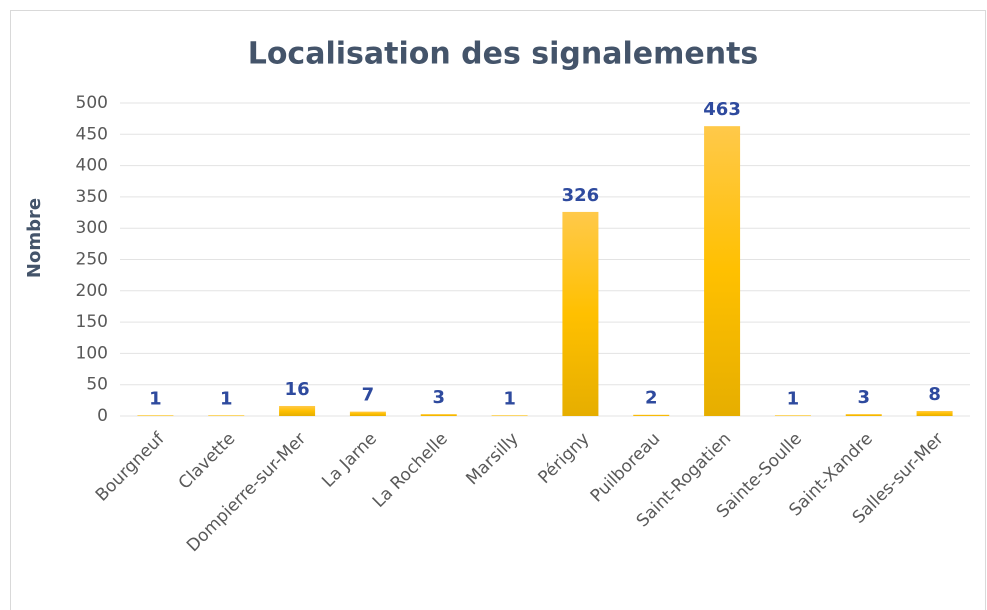  What do you see at coordinates (581, 195) in the screenshot?
I see `value-label: 326` at bounding box center [581, 195].